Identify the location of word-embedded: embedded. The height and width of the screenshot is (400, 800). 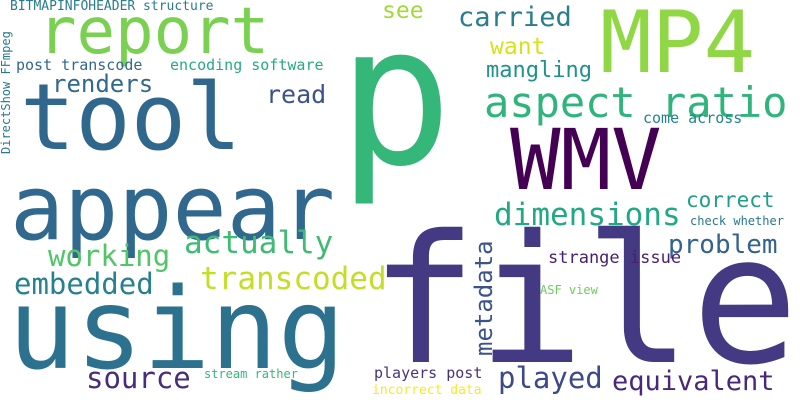
(84, 284).